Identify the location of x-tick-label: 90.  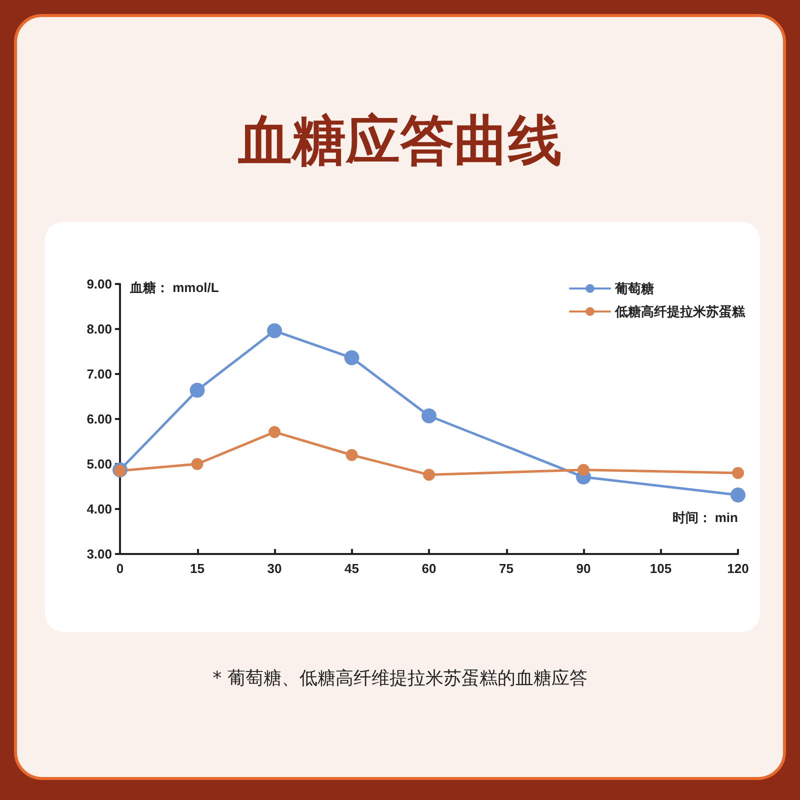
(583, 568).